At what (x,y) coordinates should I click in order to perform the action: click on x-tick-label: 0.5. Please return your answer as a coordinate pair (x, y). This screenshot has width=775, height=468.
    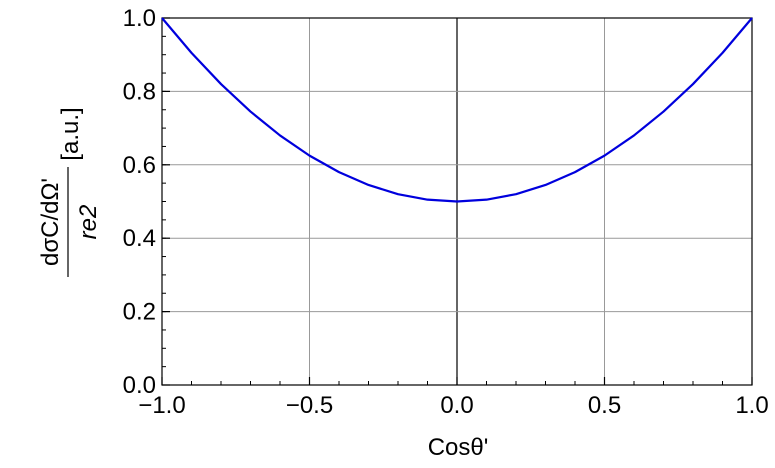
    Looking at the image, I should click on (604, 405).